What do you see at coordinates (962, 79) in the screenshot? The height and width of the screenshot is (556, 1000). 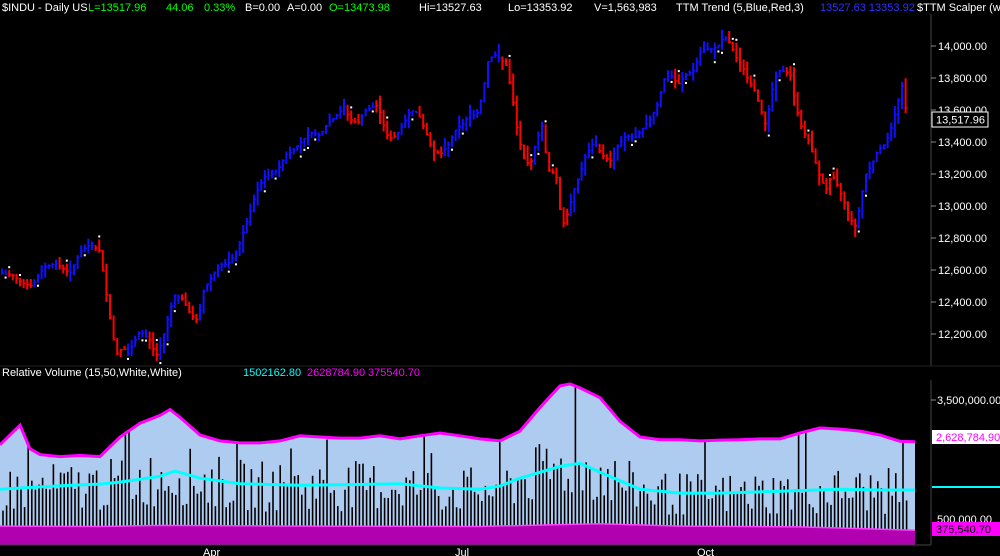 I see `price-tick-label: 13,800.00` at bounding box center [962, 79].